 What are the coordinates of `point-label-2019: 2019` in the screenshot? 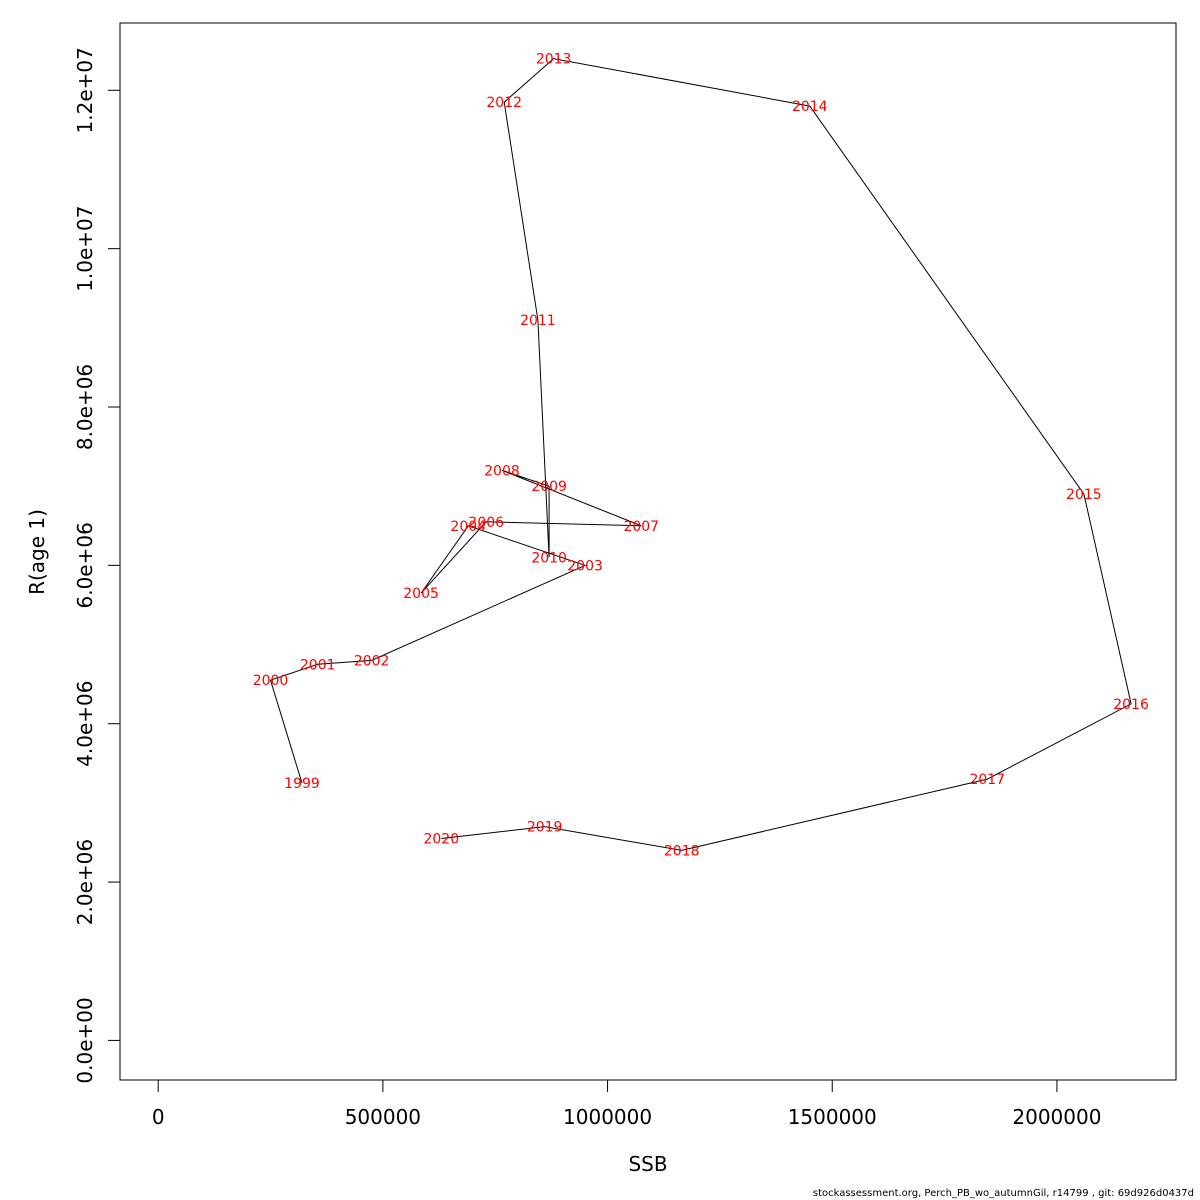 It's located at (545, 828).